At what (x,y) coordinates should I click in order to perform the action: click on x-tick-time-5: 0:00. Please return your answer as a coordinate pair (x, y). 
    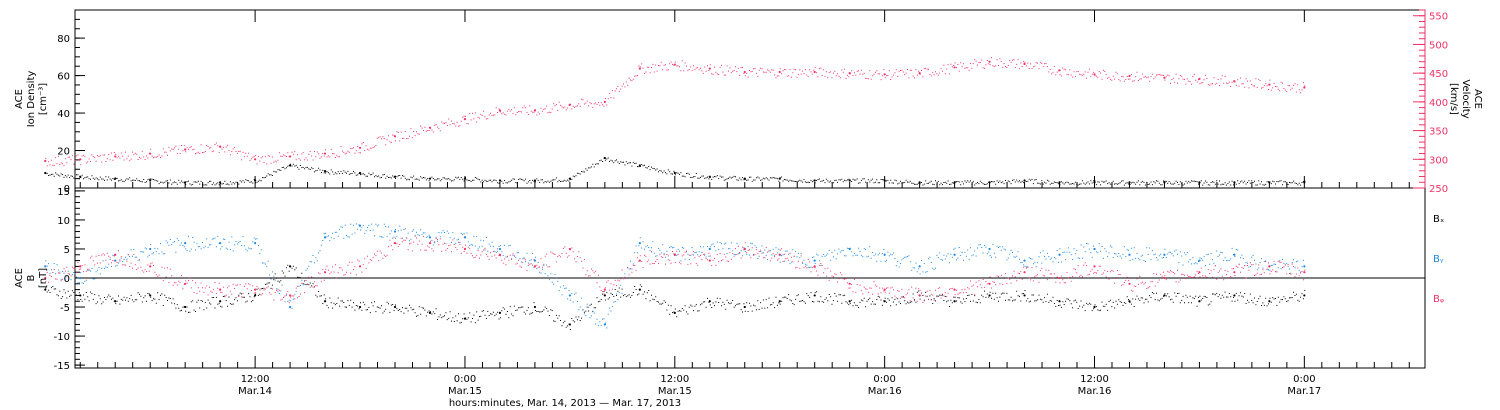
    Looking at the image, I should click on (1304, 379).